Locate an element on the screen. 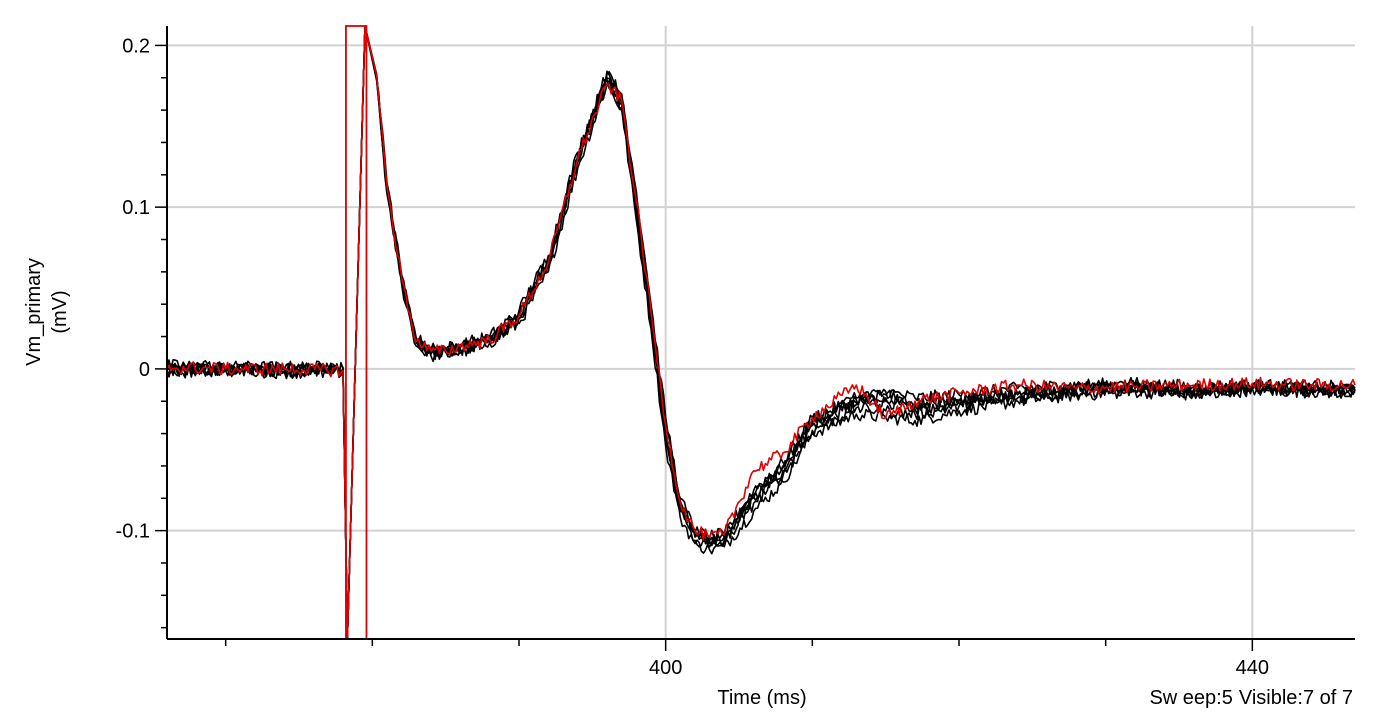 Image resolution: width=1387 pixels, height=717 pixels. x-tick-label: 400 is located at coordinates (665, 668).